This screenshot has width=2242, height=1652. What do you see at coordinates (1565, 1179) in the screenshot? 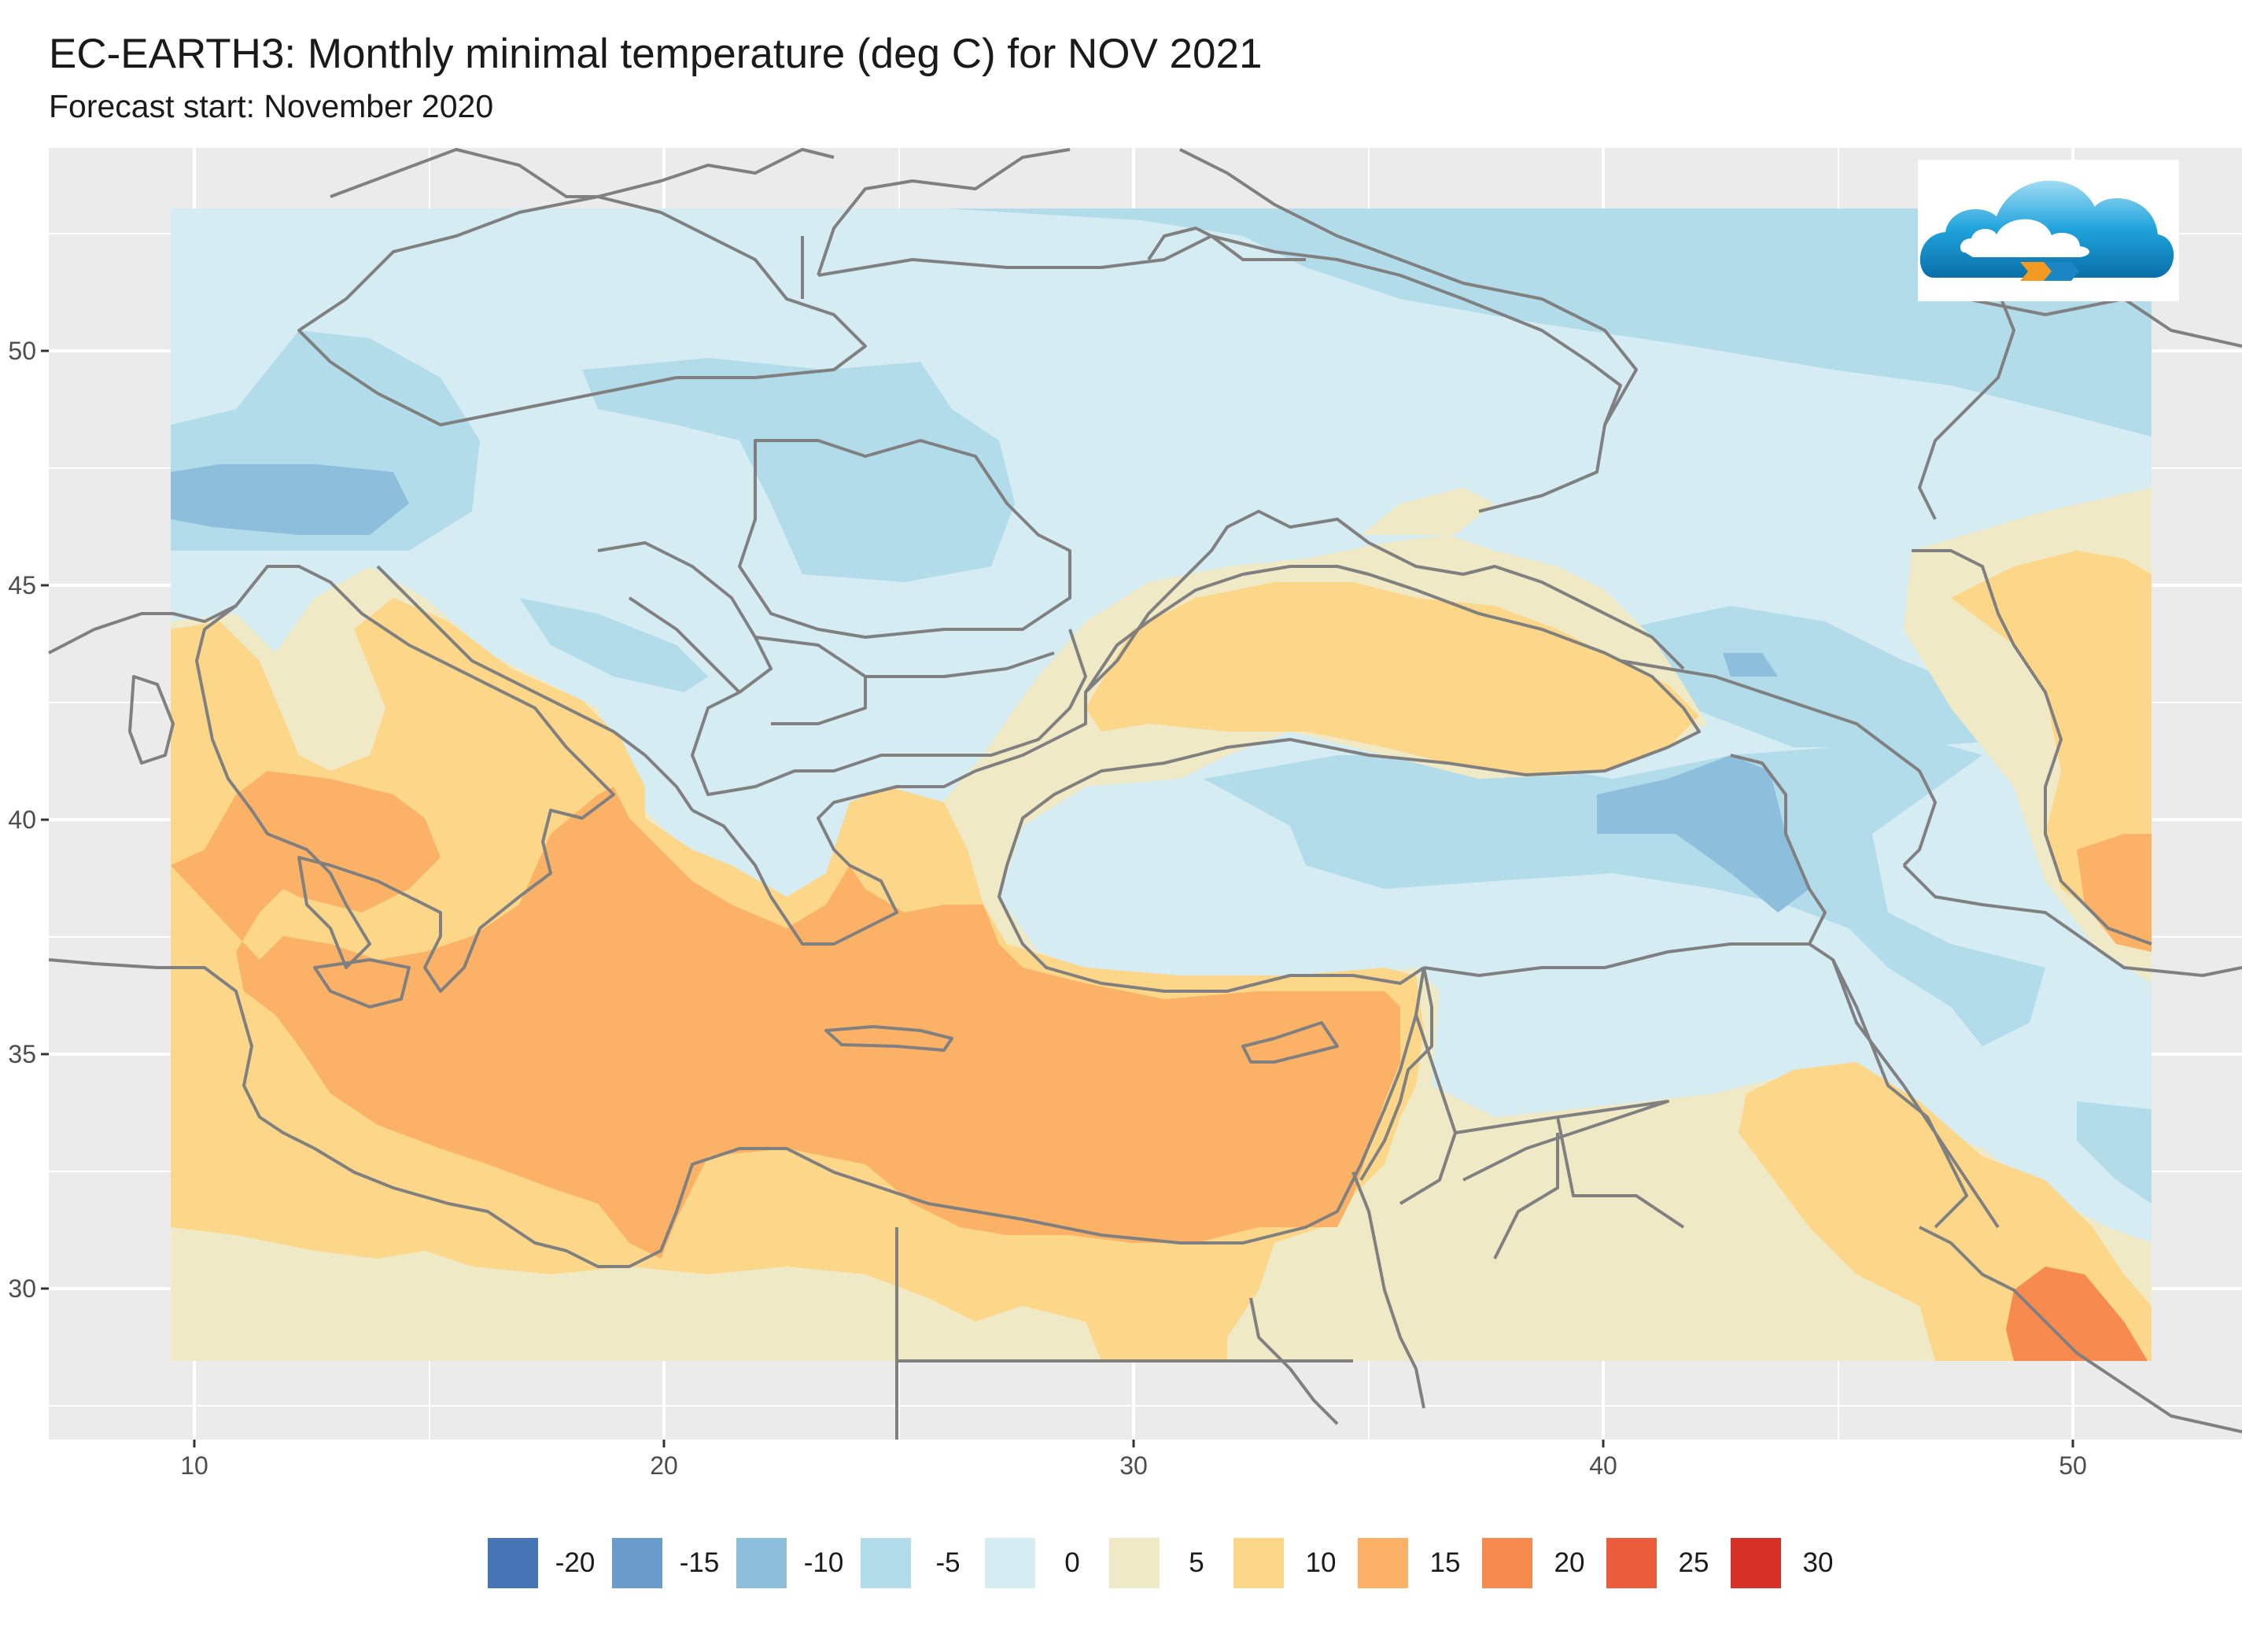
I see `border-iraq-saudi` at bounding box center [1565, 1179].